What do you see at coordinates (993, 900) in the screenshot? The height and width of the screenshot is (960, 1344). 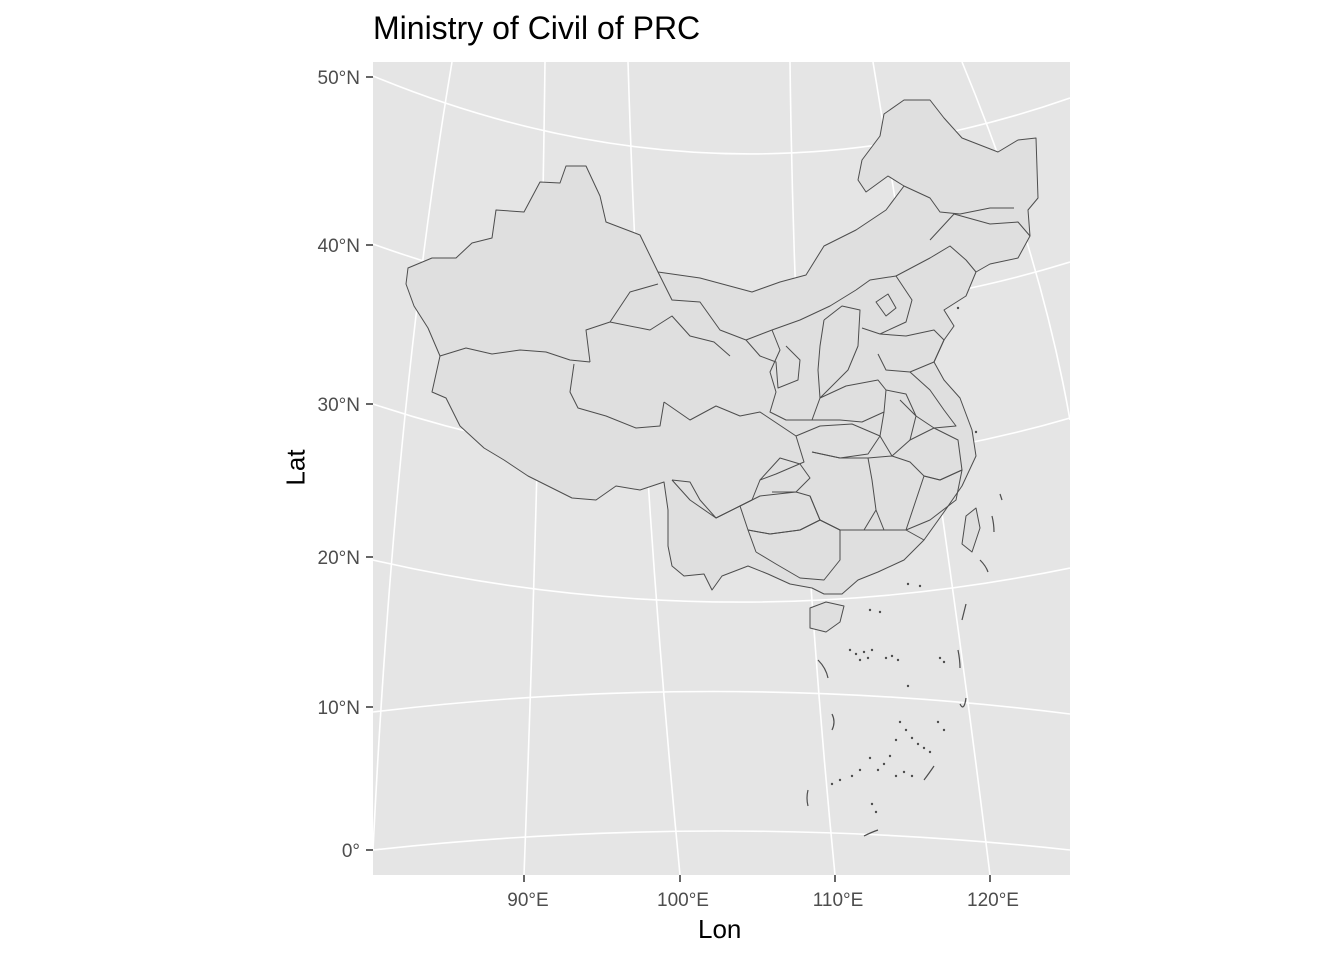 I see `x-tick-label: 120°E` at bounding box center [993, 900].